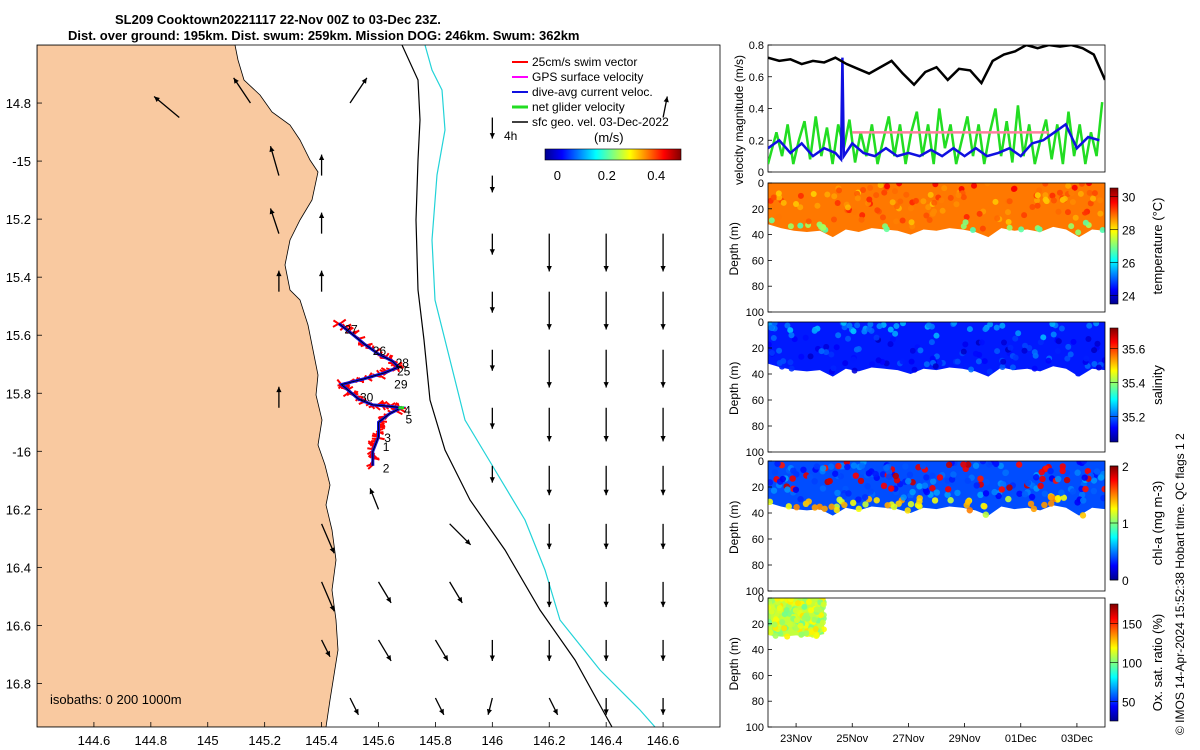 The image size is (1200, 750). I want to click on speed-colorbar-tick-label: 0.2, so click(607, 175).